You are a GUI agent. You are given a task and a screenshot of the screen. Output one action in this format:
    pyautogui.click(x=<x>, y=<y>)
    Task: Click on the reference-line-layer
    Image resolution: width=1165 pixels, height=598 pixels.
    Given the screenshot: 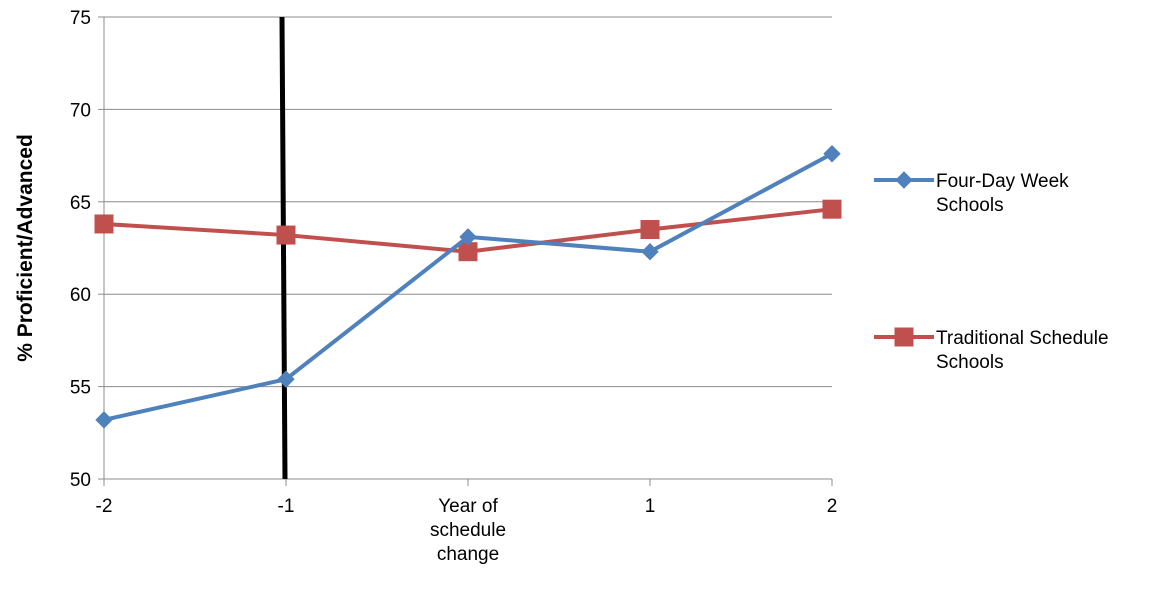 What is the action you would take?
    pyautogui.click(x=283, y=248)
    